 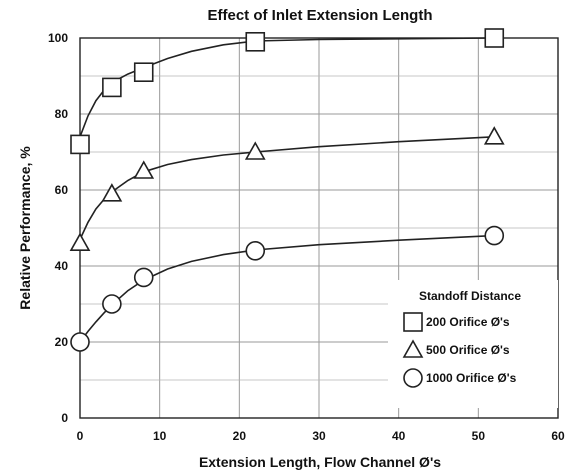 I want to click on y-tick-label: 80, so click(x=62, y=114).